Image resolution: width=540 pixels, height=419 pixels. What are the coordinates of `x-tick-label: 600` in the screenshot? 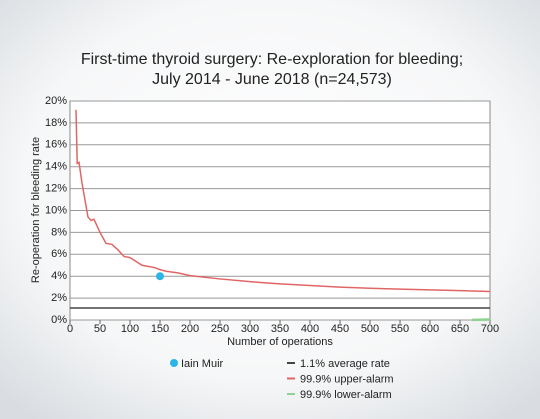 It's located at (430, 329).